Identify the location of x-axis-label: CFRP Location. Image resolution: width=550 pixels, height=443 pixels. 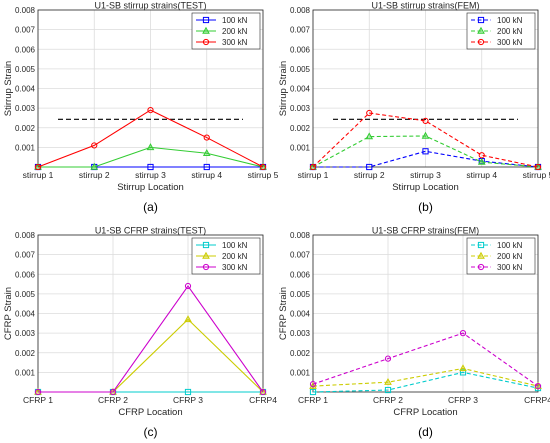
(425, 412).